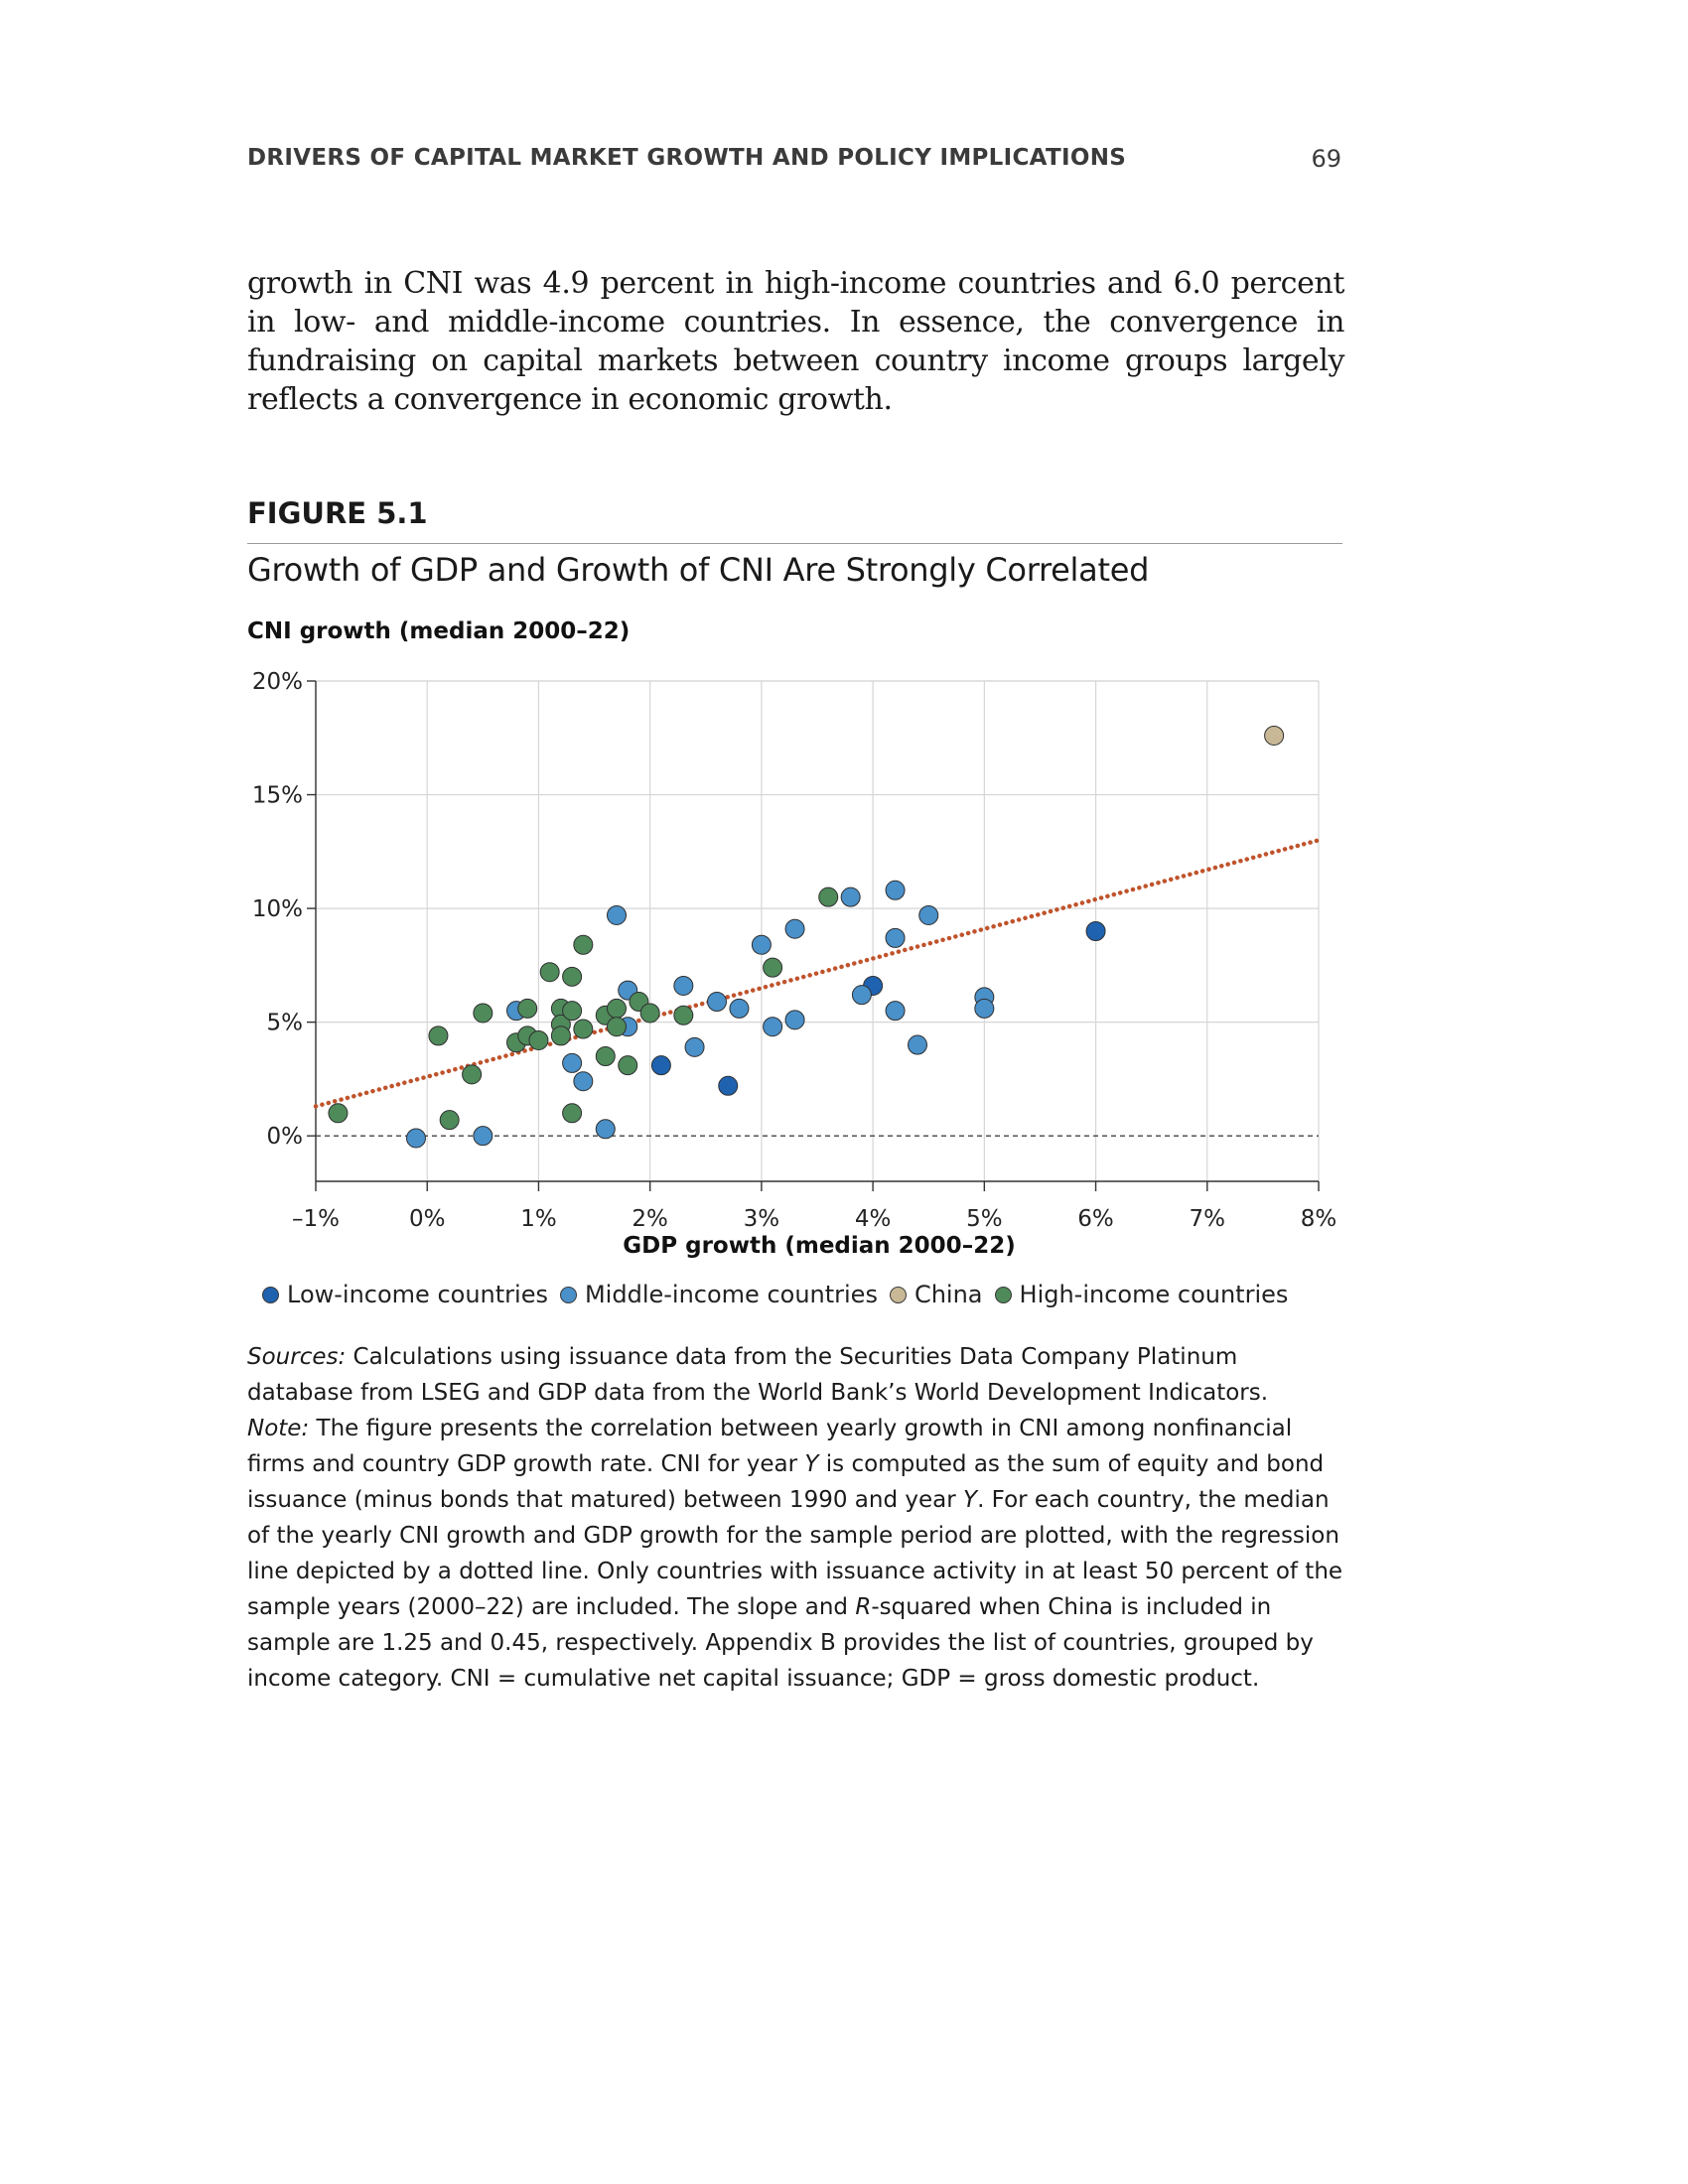  What do you see at coordinates (1095, 1219) in the screenshot?
I see `x-tick-label: 6%` at bounding box center [1095, 1219].